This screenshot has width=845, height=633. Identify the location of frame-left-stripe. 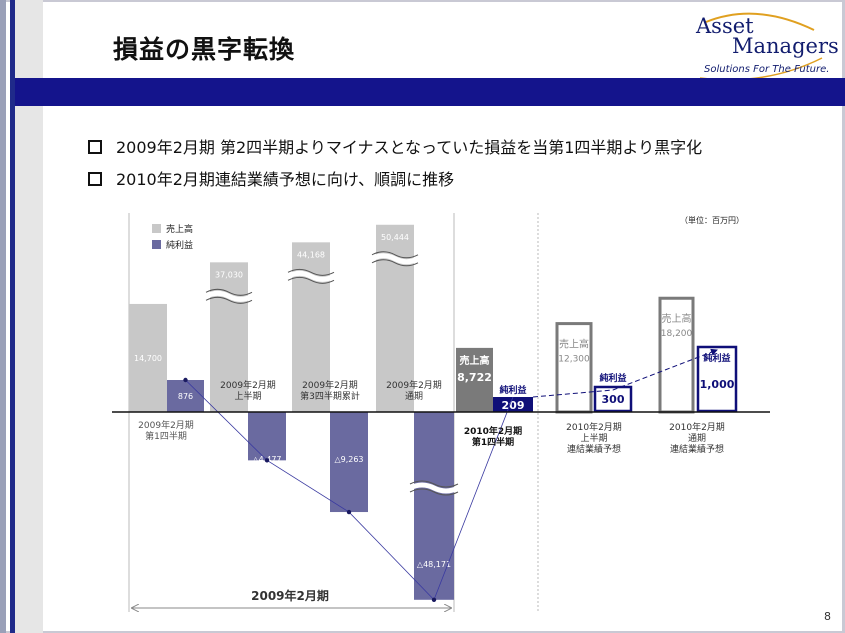
(3, 316).